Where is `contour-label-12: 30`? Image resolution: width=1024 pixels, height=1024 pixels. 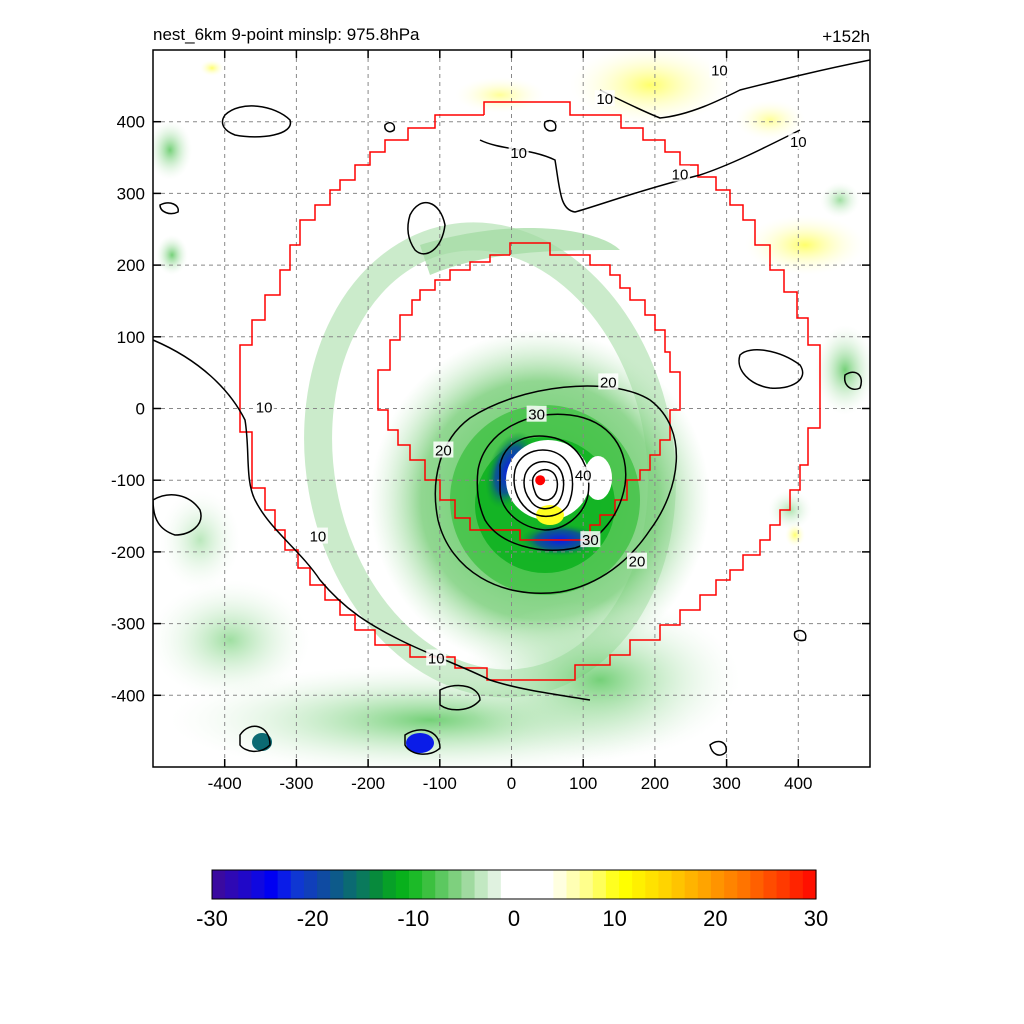 contour-label-12: 30 is located at coordinates (590, 540).